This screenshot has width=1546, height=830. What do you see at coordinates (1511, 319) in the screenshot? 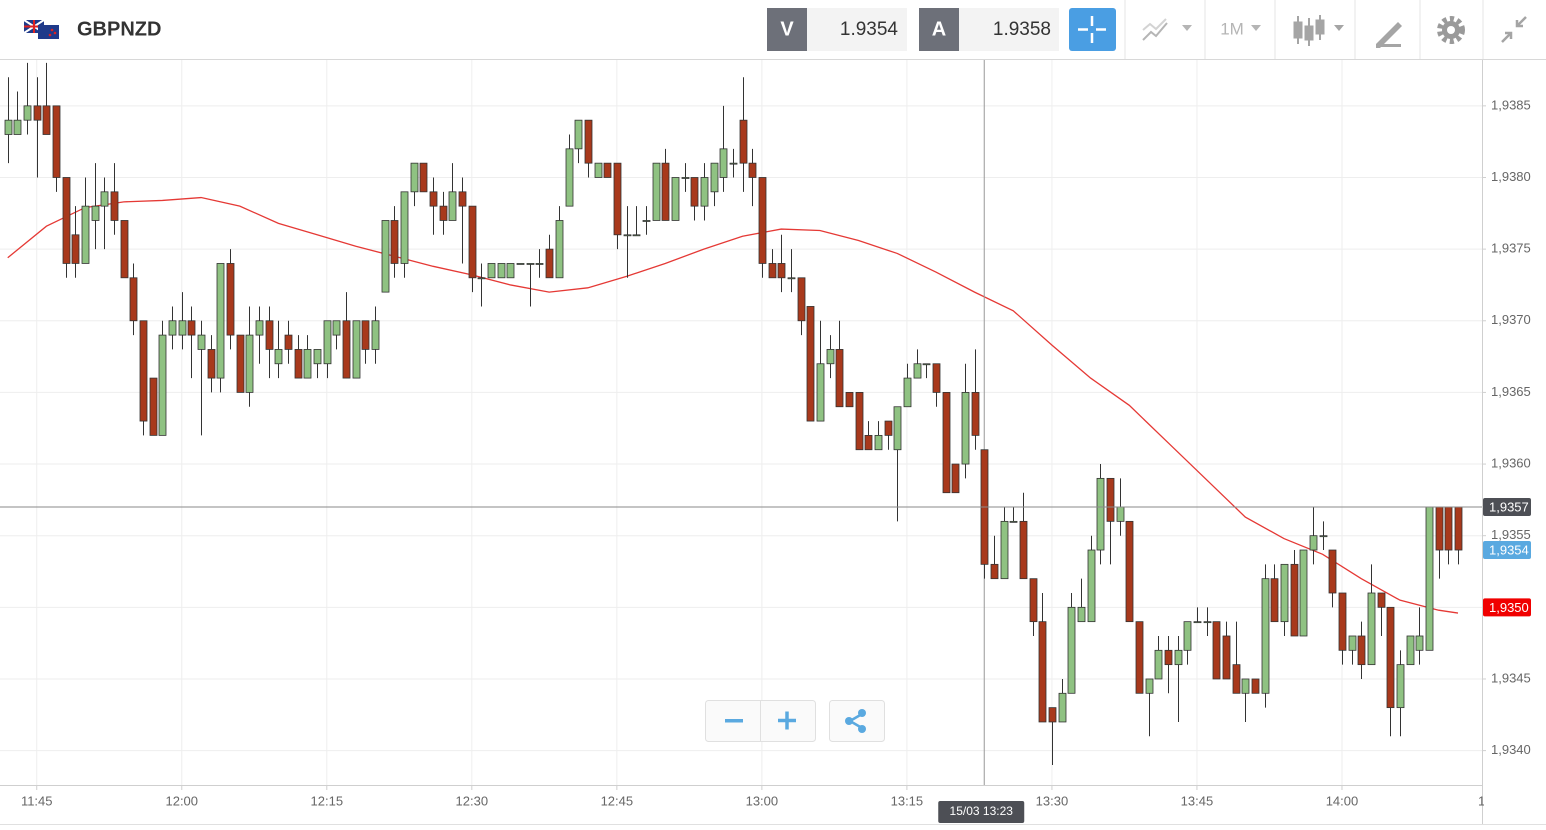
I see `y-tick-label: 1,9370` at bounding box center [1511, 319].